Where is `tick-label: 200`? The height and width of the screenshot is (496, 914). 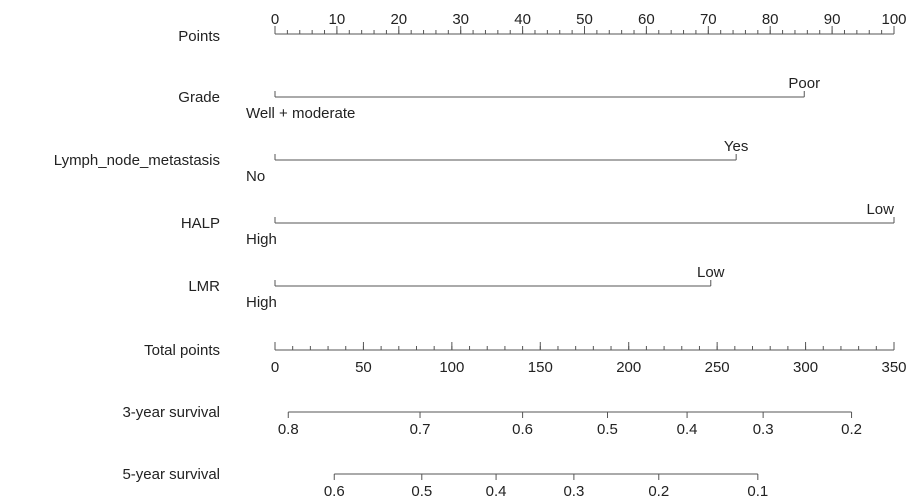 tick-label: 200 is located at coordinates (628, 367).